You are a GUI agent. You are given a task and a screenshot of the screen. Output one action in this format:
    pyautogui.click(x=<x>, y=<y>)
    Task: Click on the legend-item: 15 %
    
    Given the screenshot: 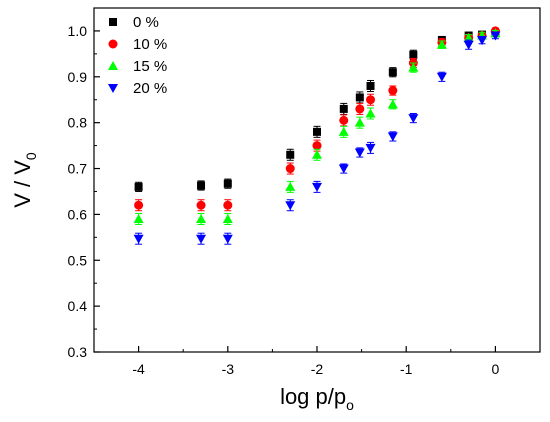 What is the action you would take?
    pyautogui.click(x=137, y=66)
    